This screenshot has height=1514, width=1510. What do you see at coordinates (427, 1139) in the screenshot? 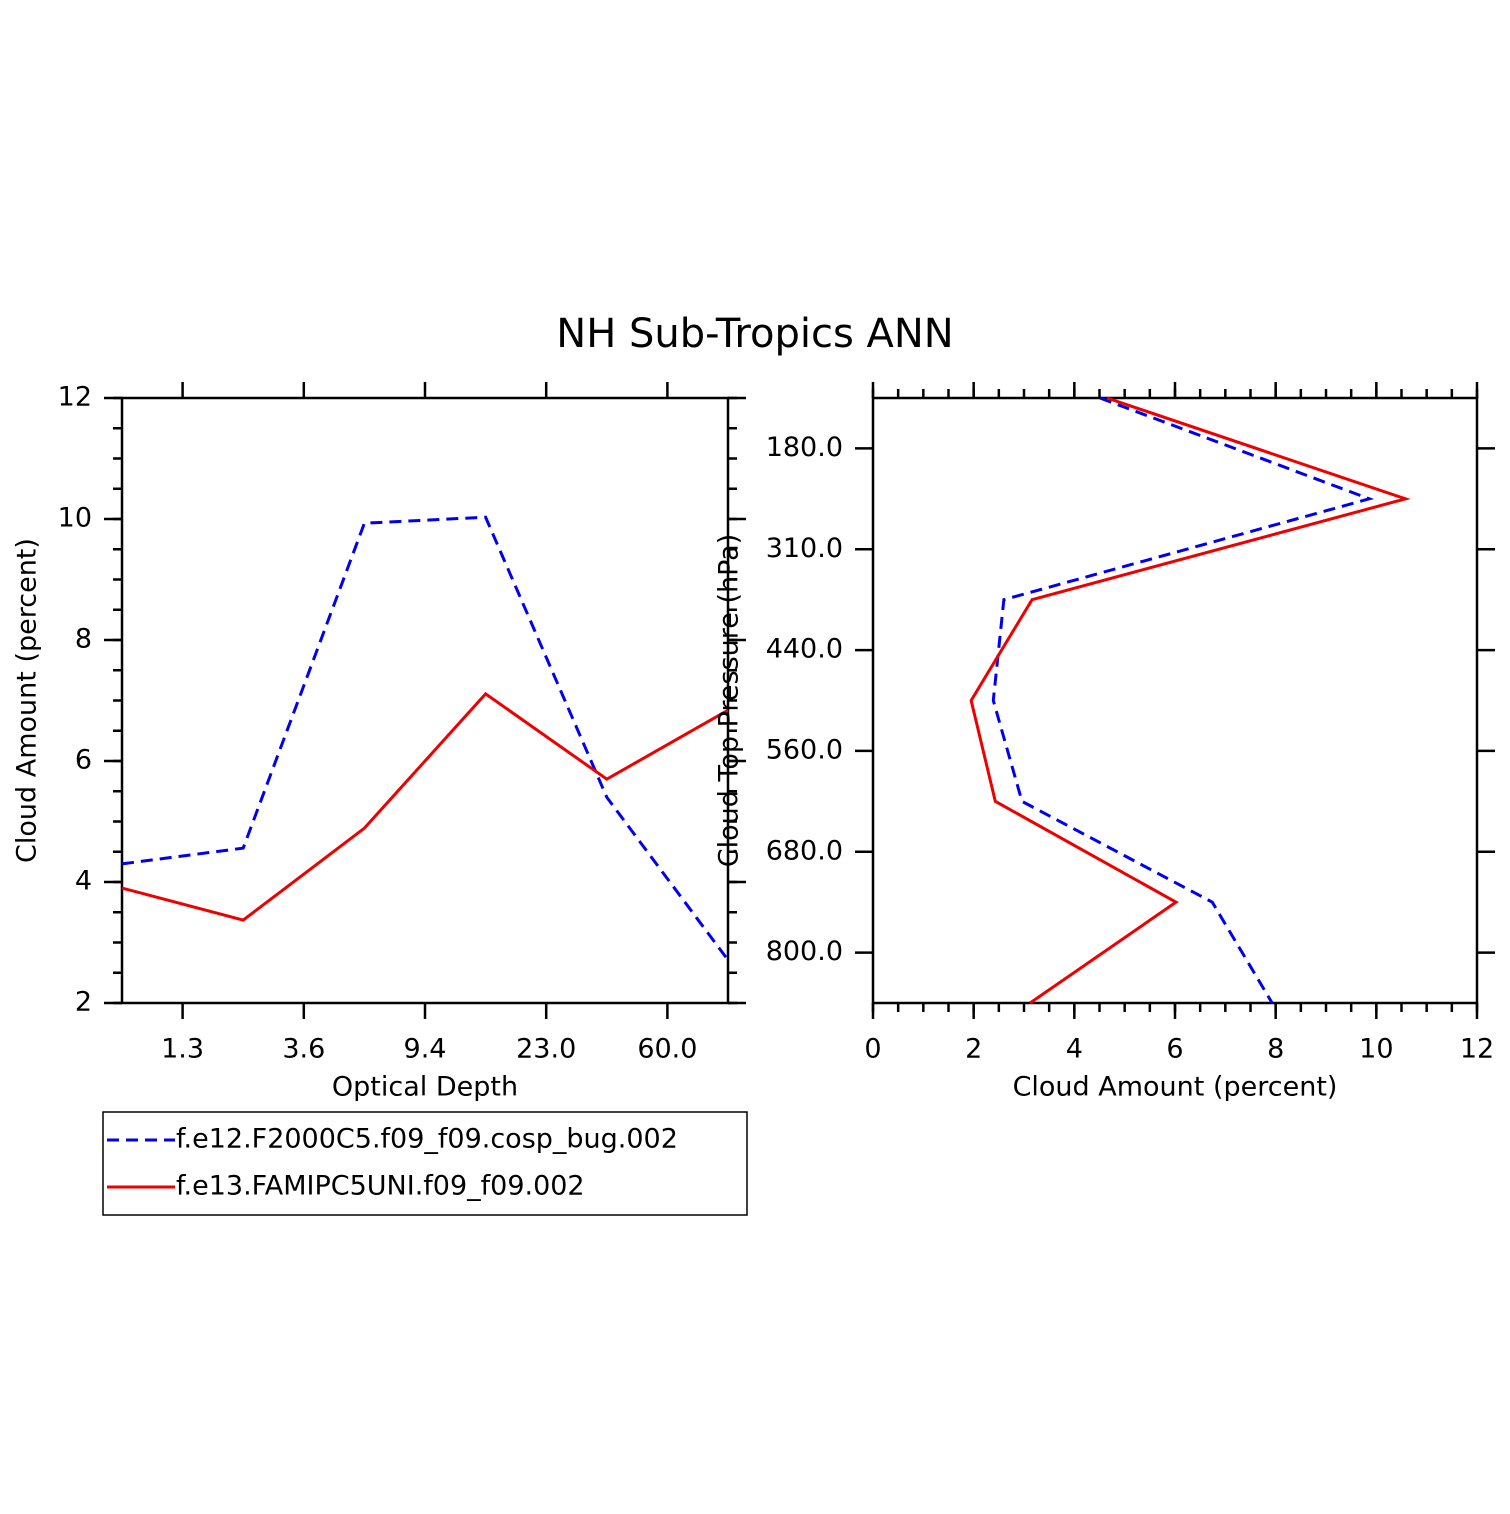
I see `legend-label: f.e12.F2000C5.f09_f09.cosp_bug.002` at bounding box center [427, 1139].